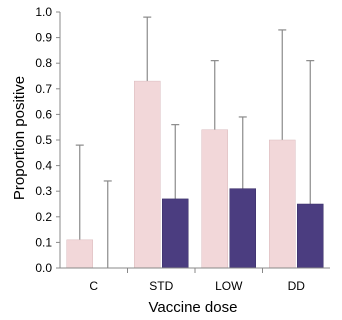 This screenshot has width=342, height=320. Describe the element at coordinates (43, 268) in the screenshot. I see `y-tick-label: 0.0` at that location.